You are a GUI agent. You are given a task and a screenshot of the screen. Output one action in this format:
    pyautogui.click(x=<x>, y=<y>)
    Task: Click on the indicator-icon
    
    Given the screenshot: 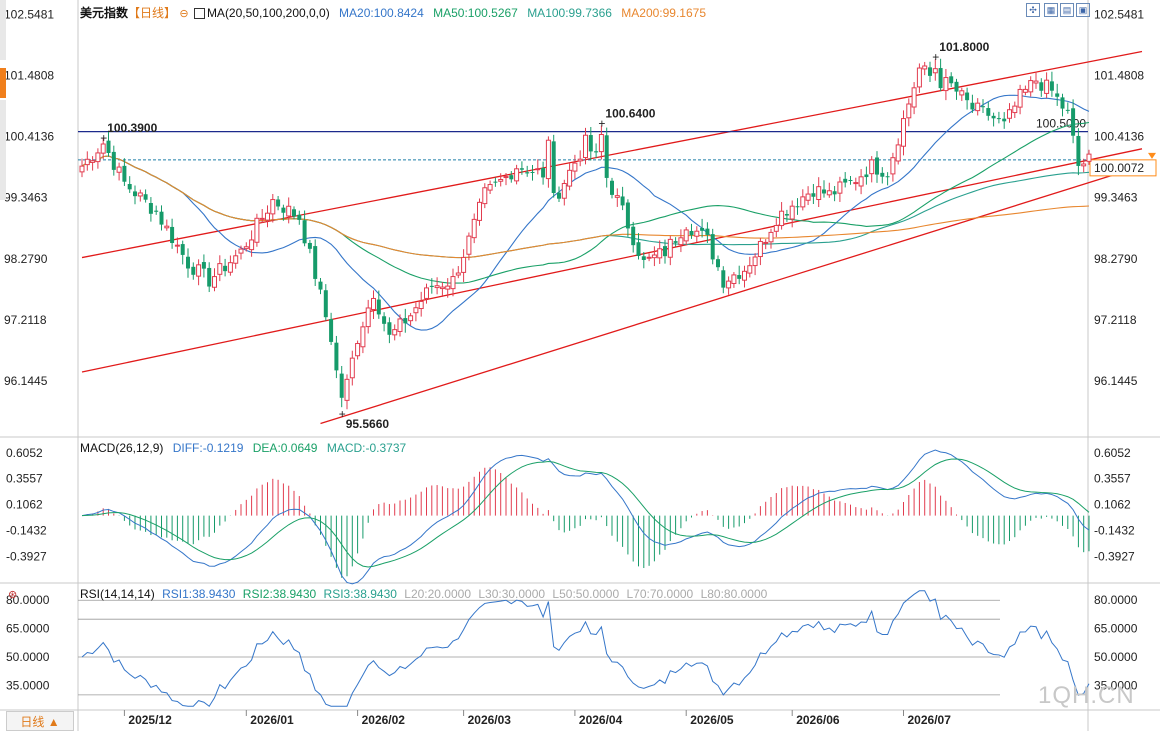 What is the action you would take?
    pyautogui.click(x=199, y=14)
    